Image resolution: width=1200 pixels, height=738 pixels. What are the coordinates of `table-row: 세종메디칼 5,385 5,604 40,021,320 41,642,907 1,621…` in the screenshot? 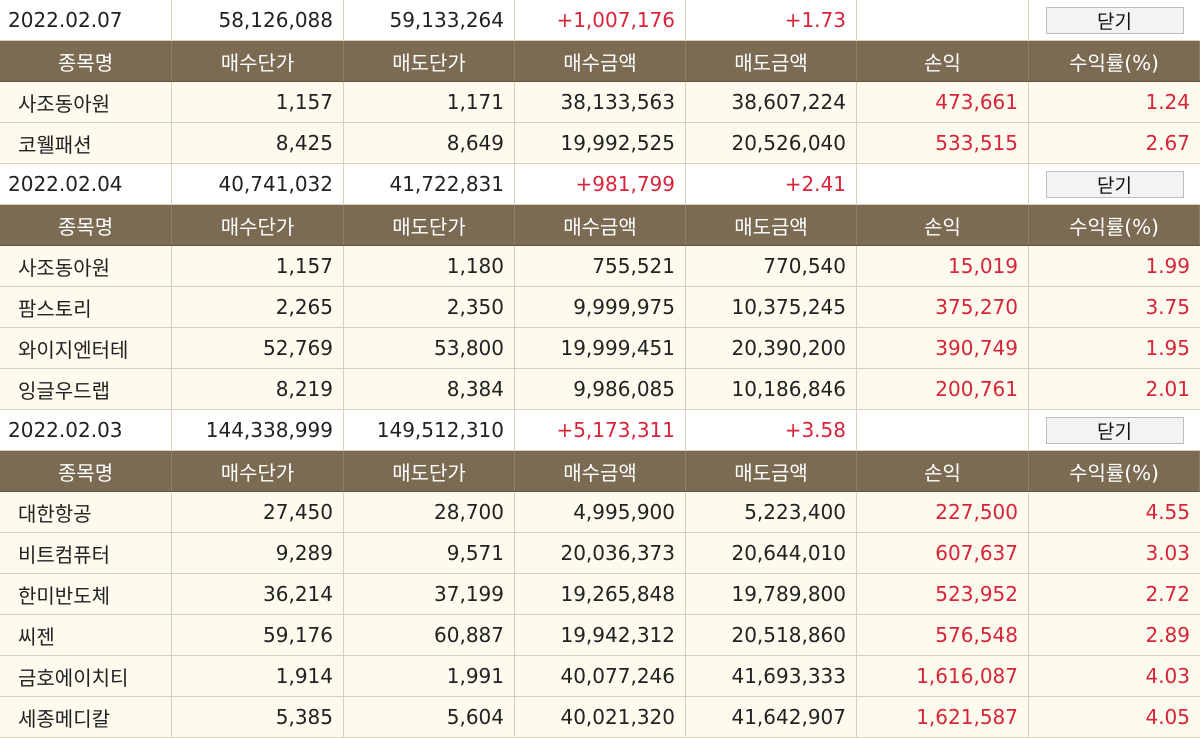 It's located at (600, 717).